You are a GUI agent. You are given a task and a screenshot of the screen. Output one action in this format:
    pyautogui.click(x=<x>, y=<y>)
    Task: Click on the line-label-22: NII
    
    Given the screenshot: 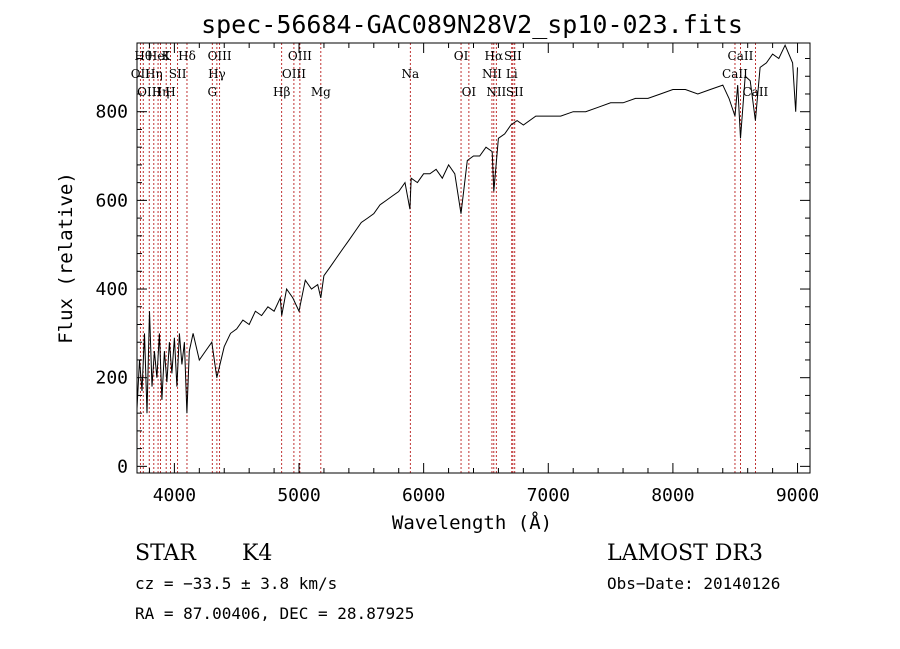 What is the action you would take?
    pyautogui.click(x=496, y=92)
    